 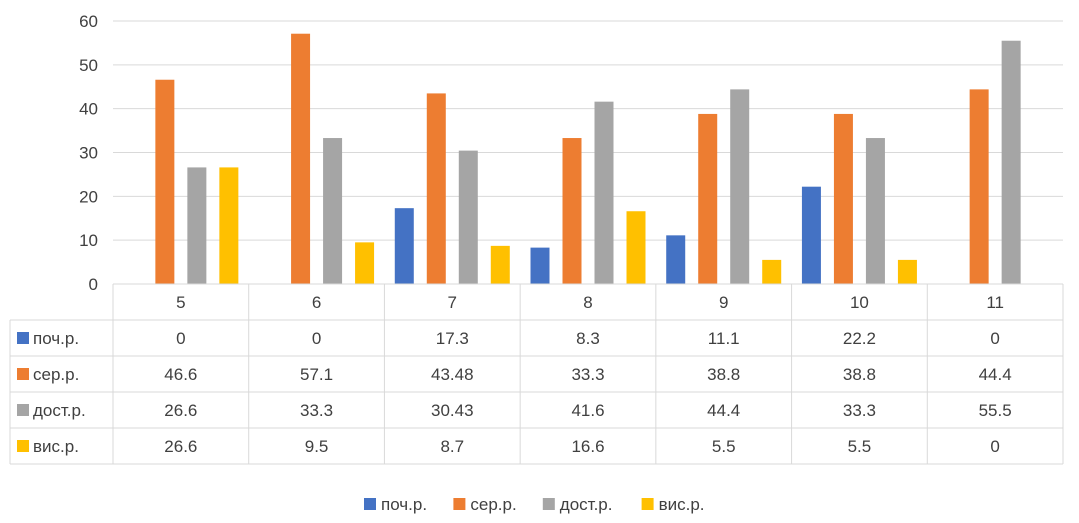 I want to click on y-tick-label: 30, so click(x=88, y=153).